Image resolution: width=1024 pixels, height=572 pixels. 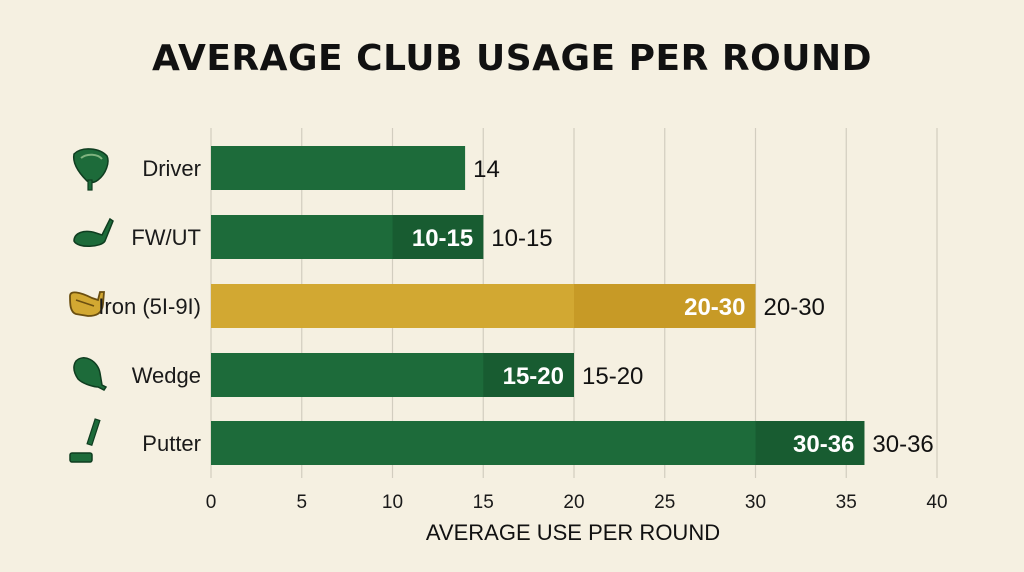 I want to click on chart-title: AVERAGE CLUB USAGE PER ROUND, so click(x=512, y=58).